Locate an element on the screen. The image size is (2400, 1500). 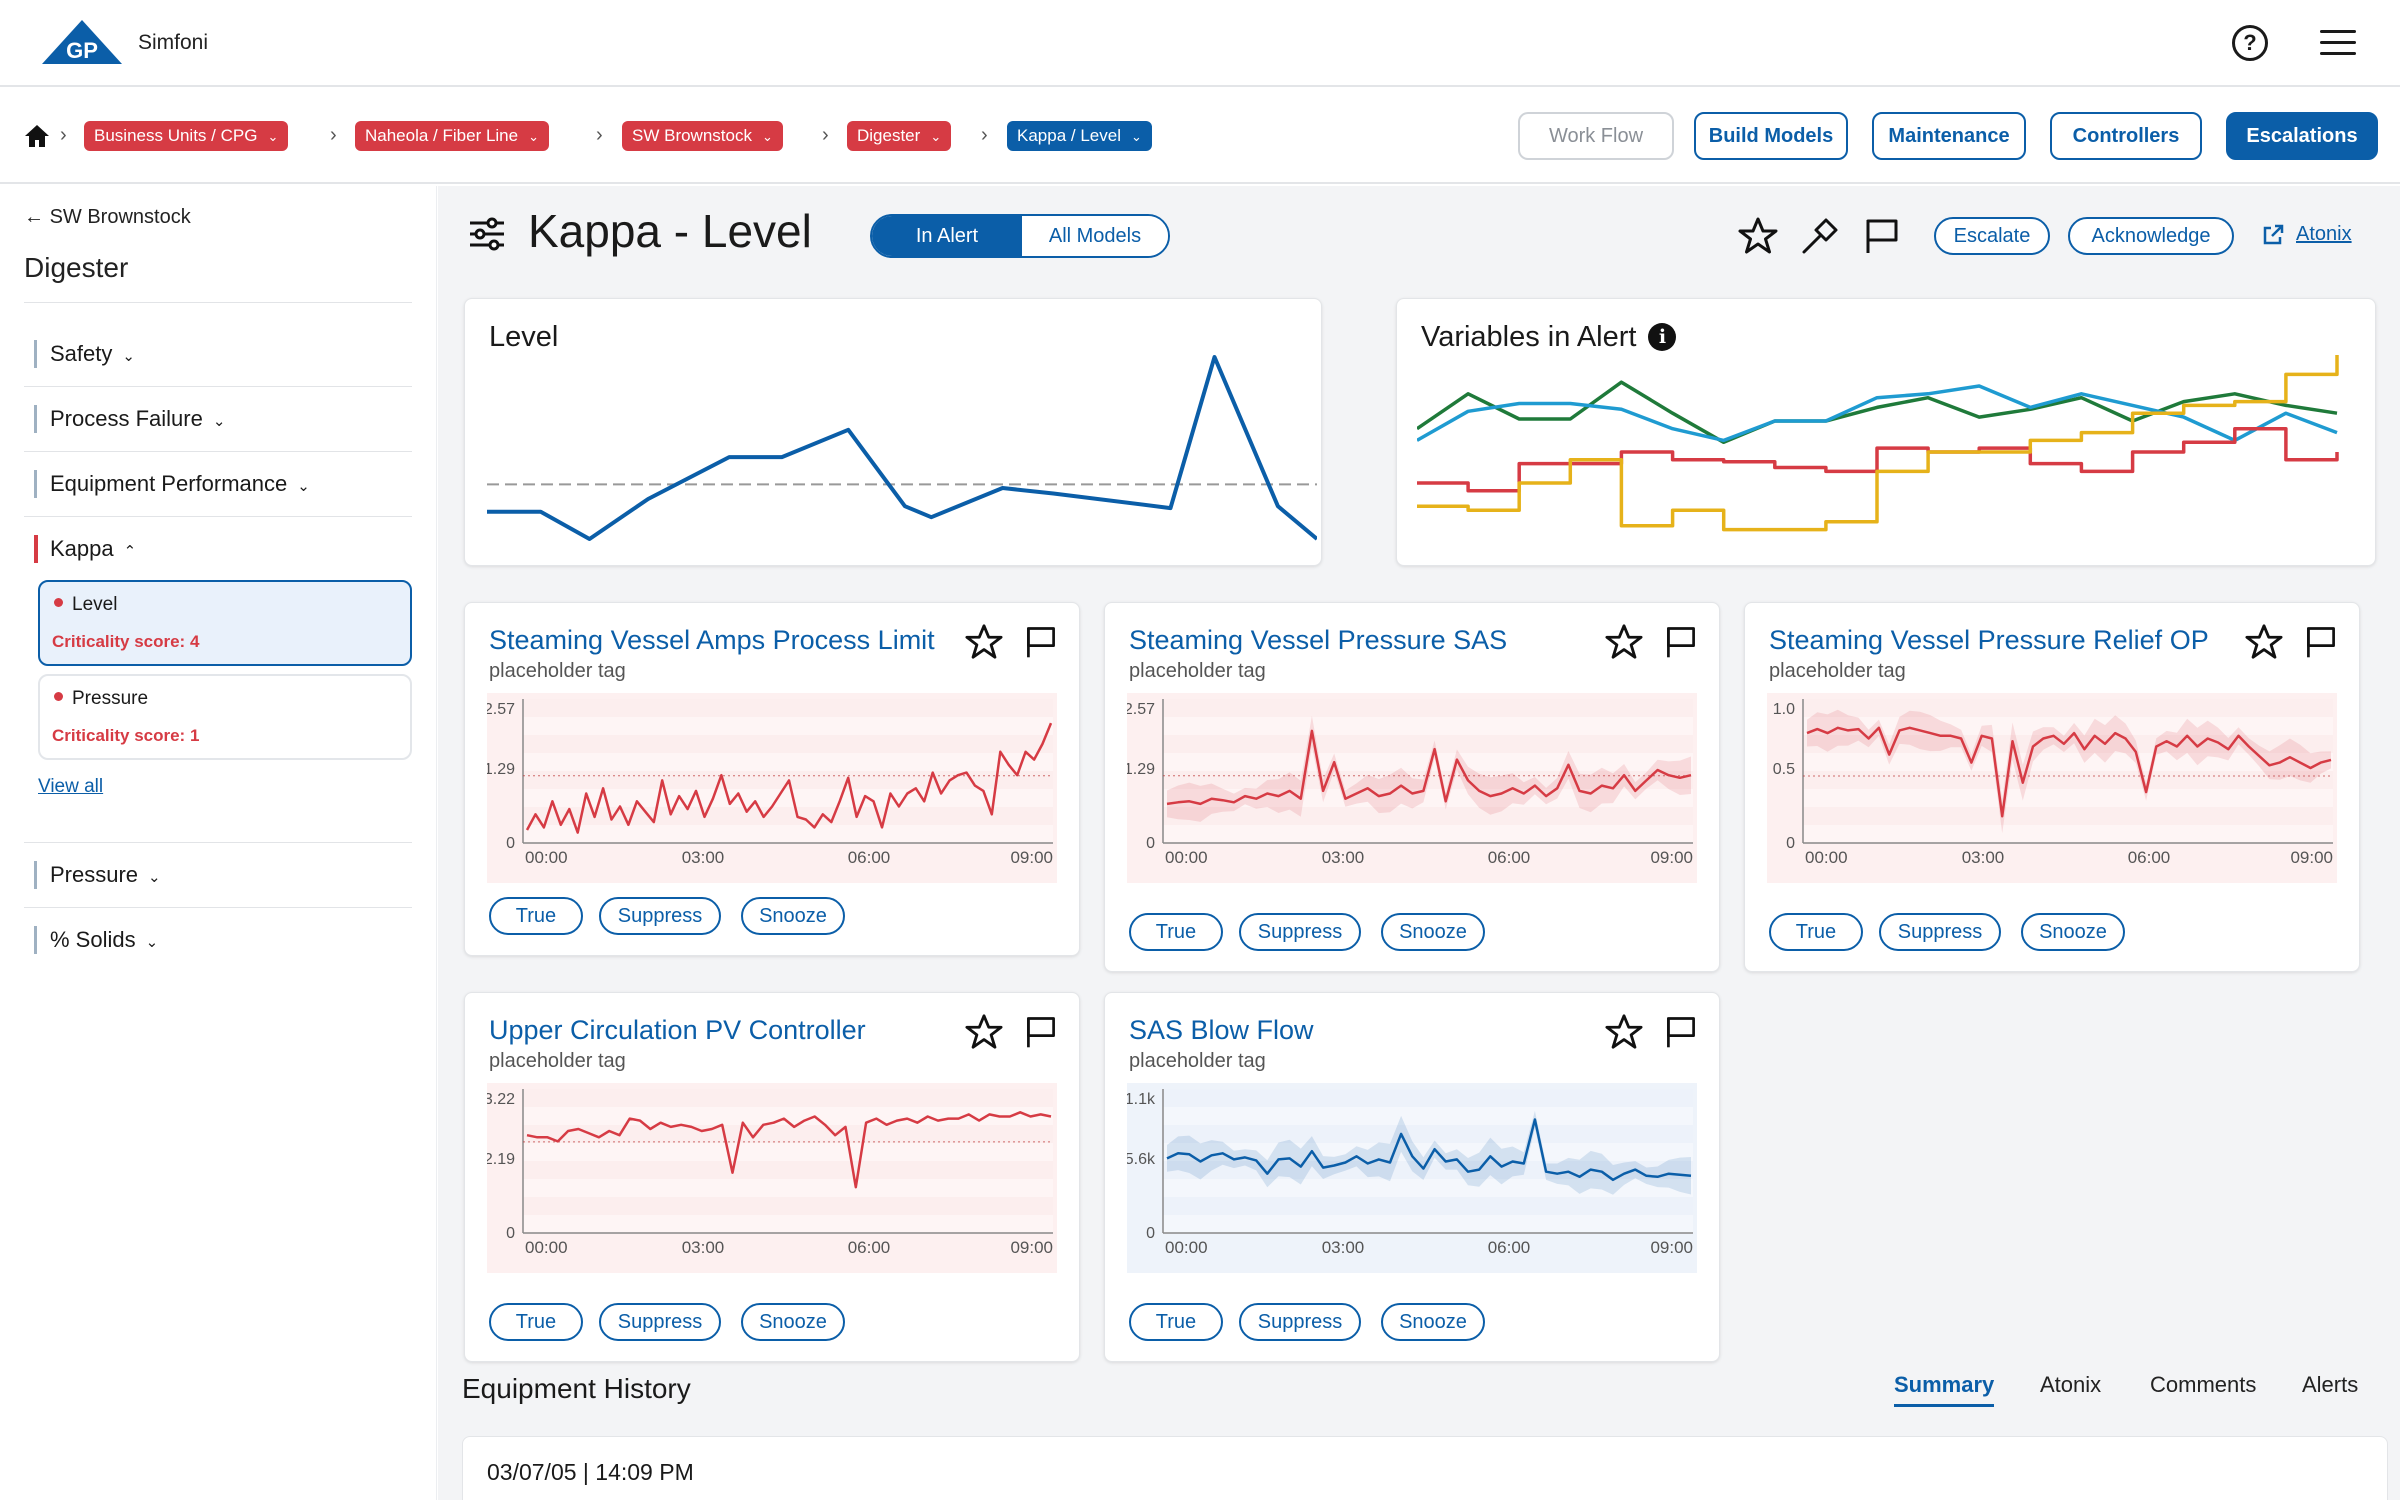
breadcrumb-sw-brownstock: SW Brownstock ⌄ is located at coordinates (702, 136).